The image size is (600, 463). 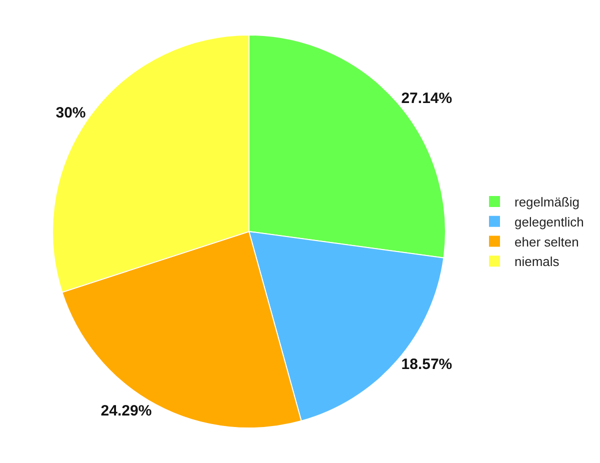 What do you see at coordinates (537, 262) in the screenshot?
I see `legend-label: niemals` at bounding box center [537, 262].